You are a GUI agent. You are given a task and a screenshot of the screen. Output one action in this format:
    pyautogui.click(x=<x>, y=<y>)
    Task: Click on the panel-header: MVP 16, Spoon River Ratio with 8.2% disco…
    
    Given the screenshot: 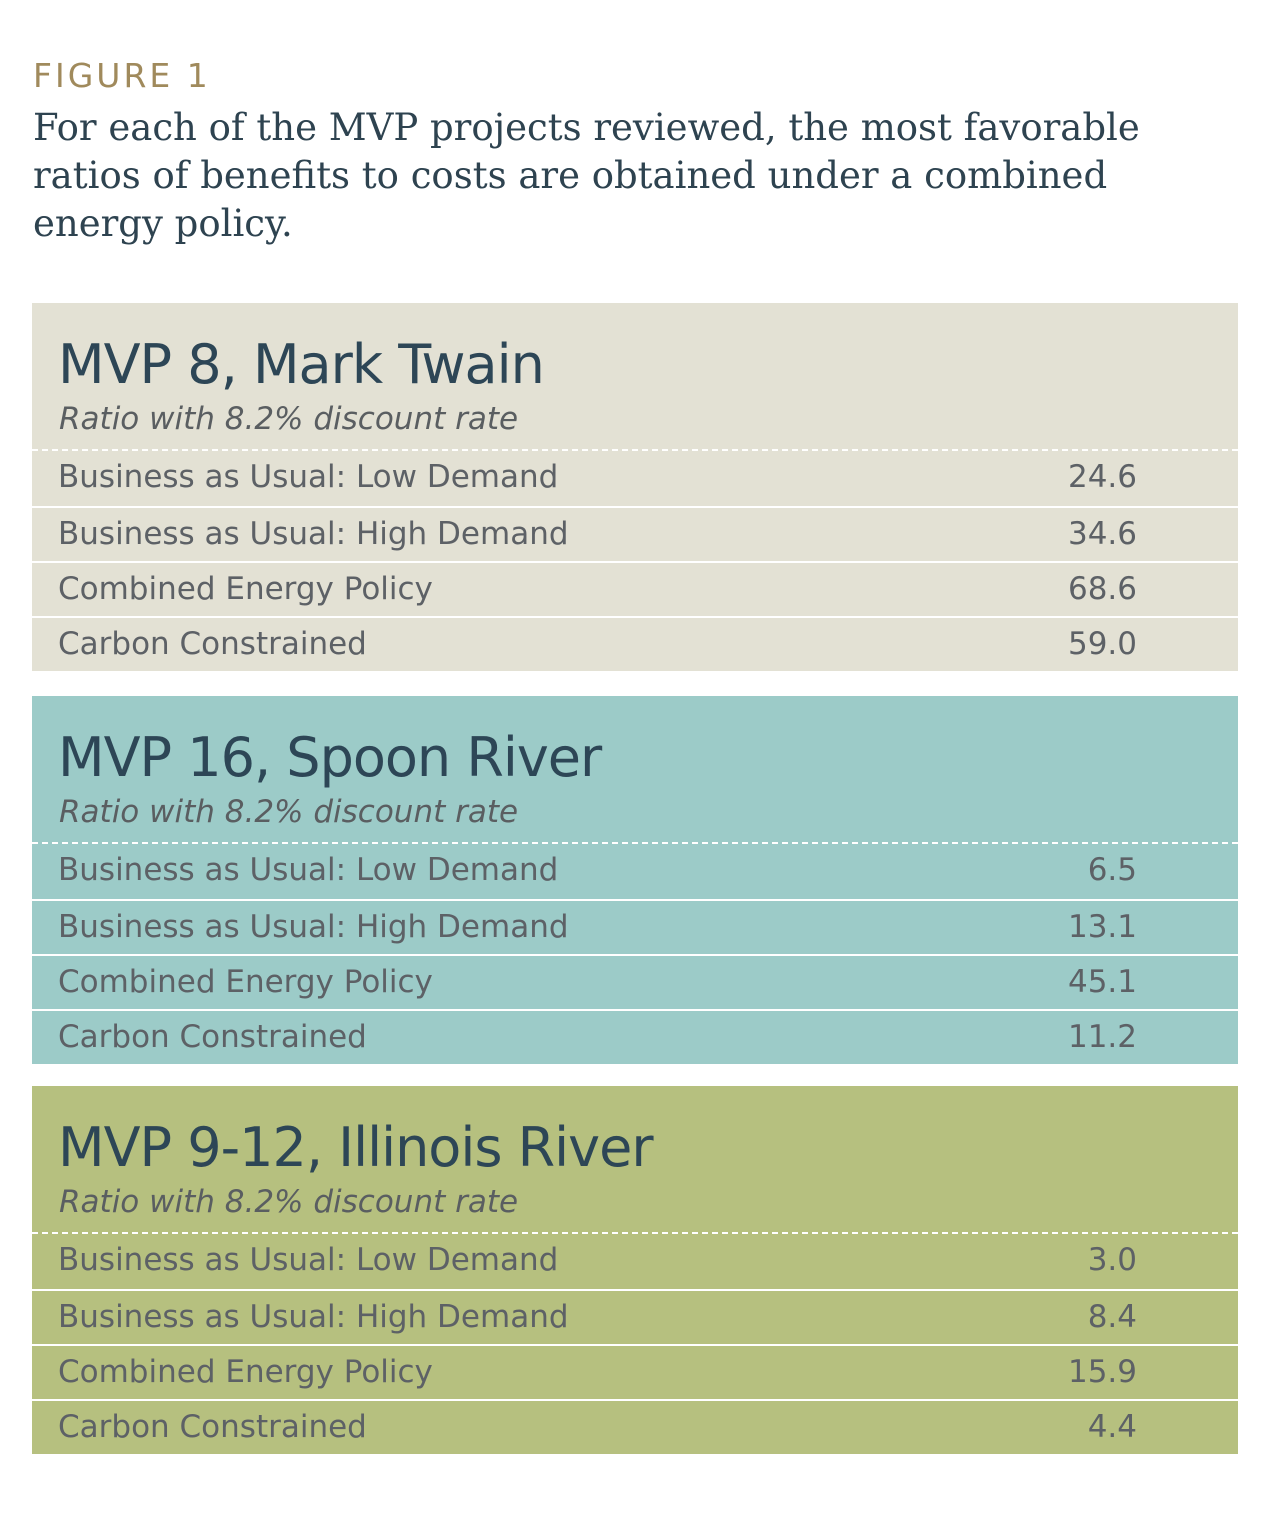 What is the action you would take?
    pyautogui.click(x=635, y=770)
    